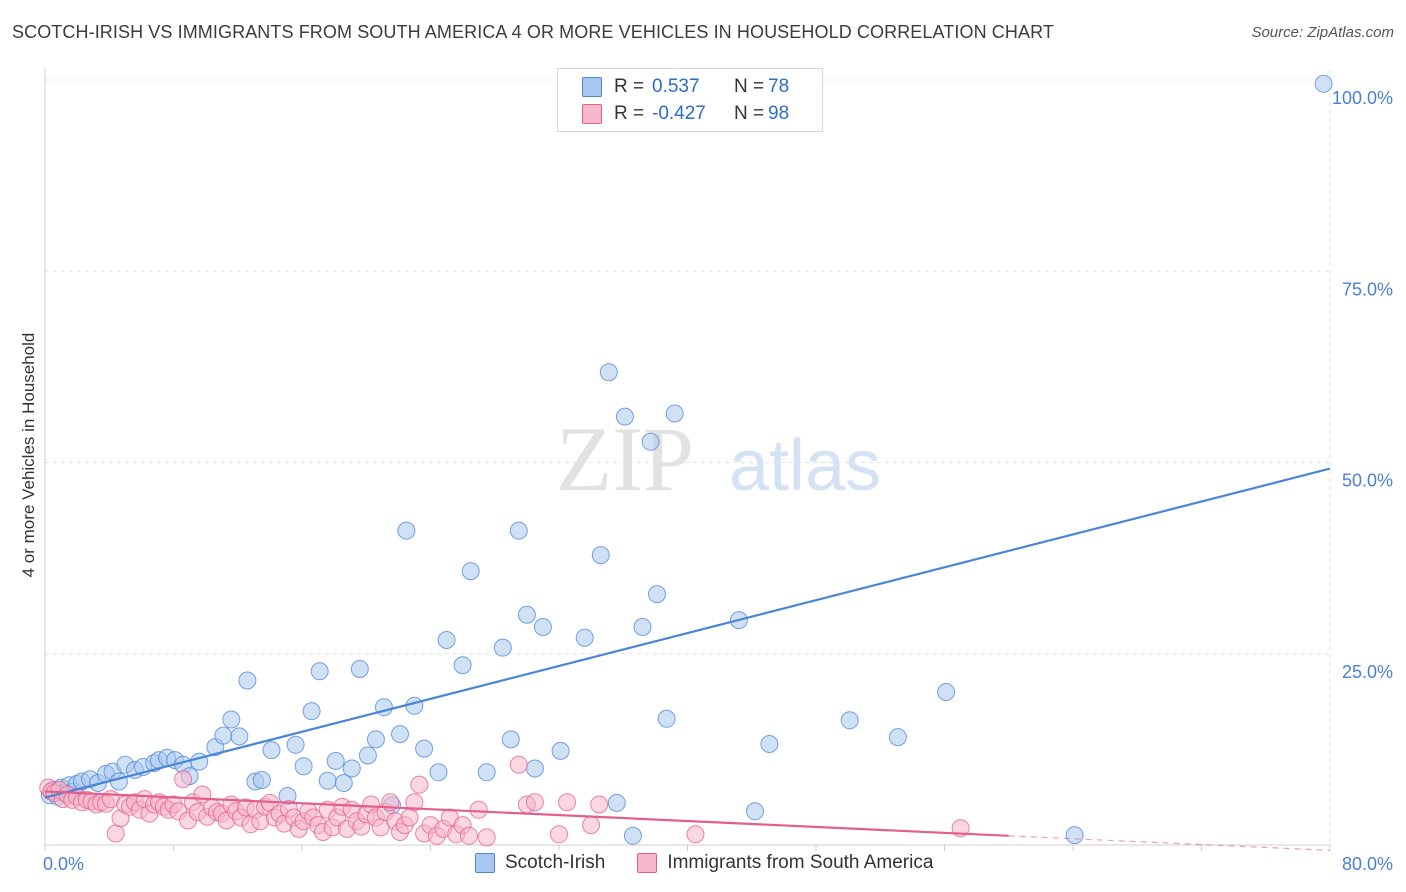 Image resolution: width=1406 pixels, height=892 pixels. Describe the element at coordinates (1169, 843) in the screenshot. I see `immigrants-trend-extension` at that location.